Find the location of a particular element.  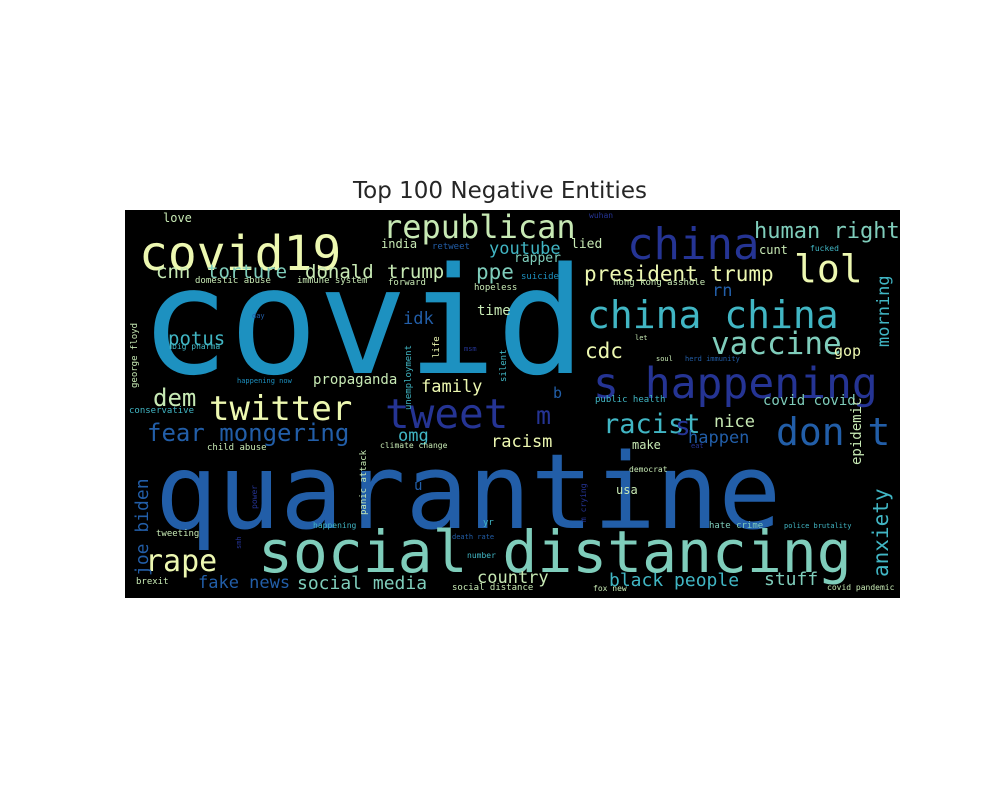

word-country: country is located at coordinates (513, 578).